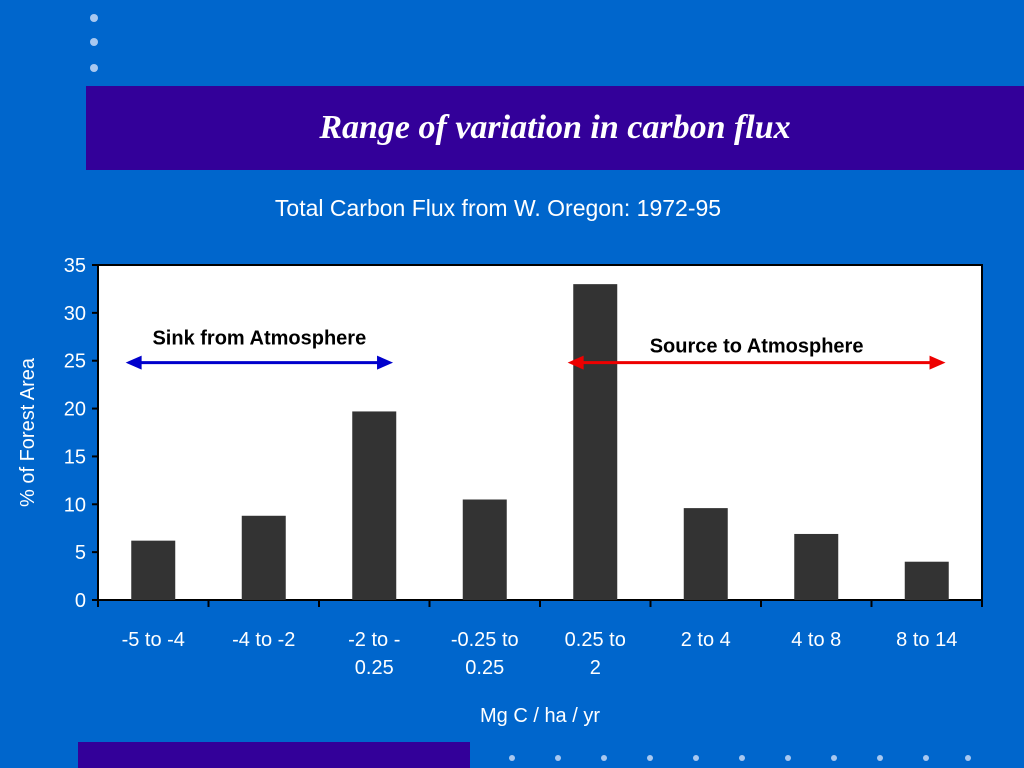 The height and width of the screenshot is (768, 1024). What do you see at coordinates (75, 314) in the screenshot?
I see `y-tick-label: 30` at bounding box center [75, 314].